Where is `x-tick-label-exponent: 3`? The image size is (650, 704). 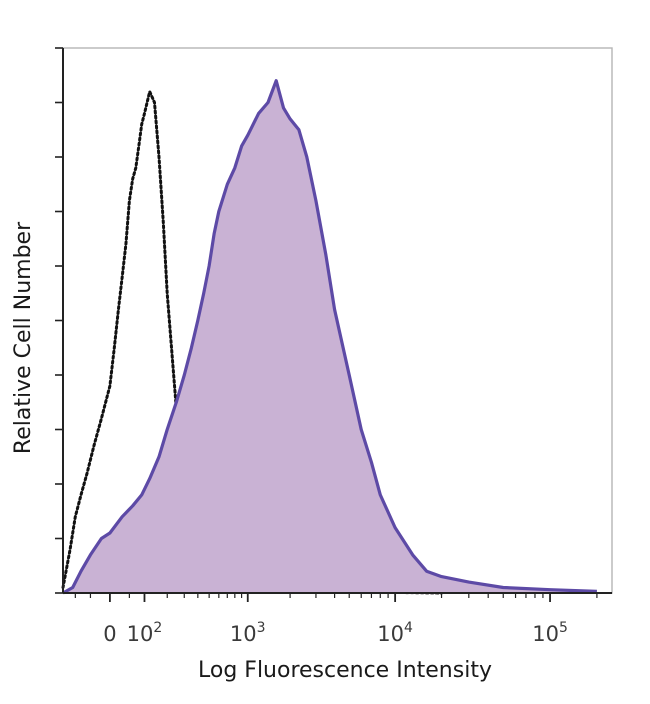
x-tick-label-exponent: 3 is located at coordinates (261, 628).